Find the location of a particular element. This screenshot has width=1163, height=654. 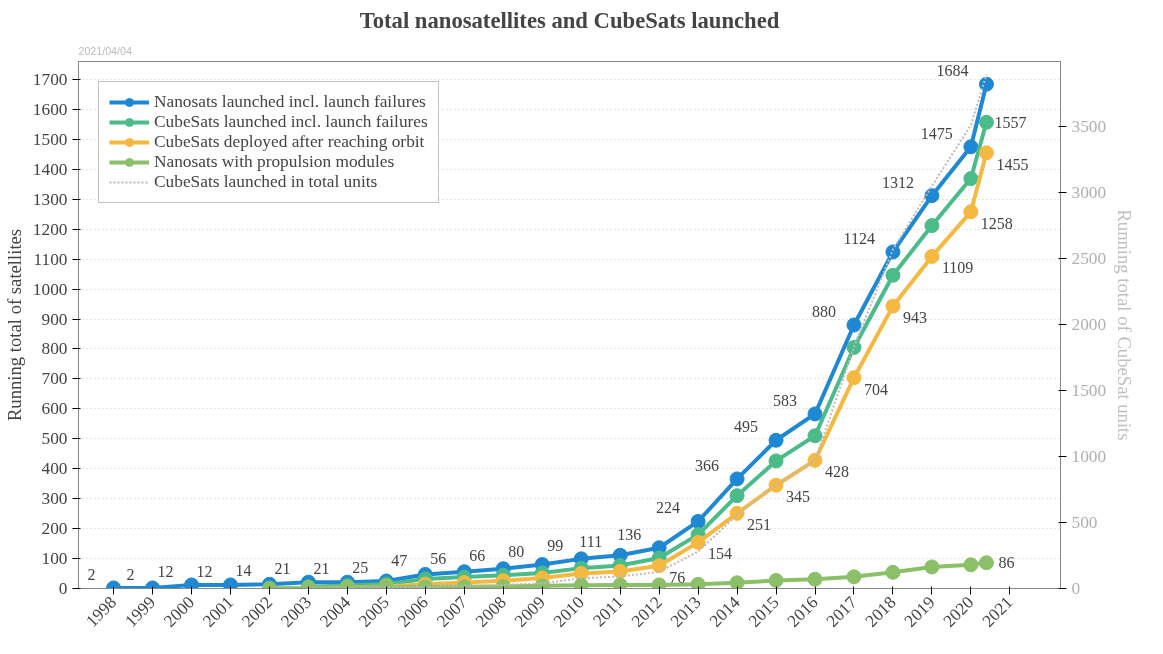

data-label: 154 is located at coordinates (720, 554).